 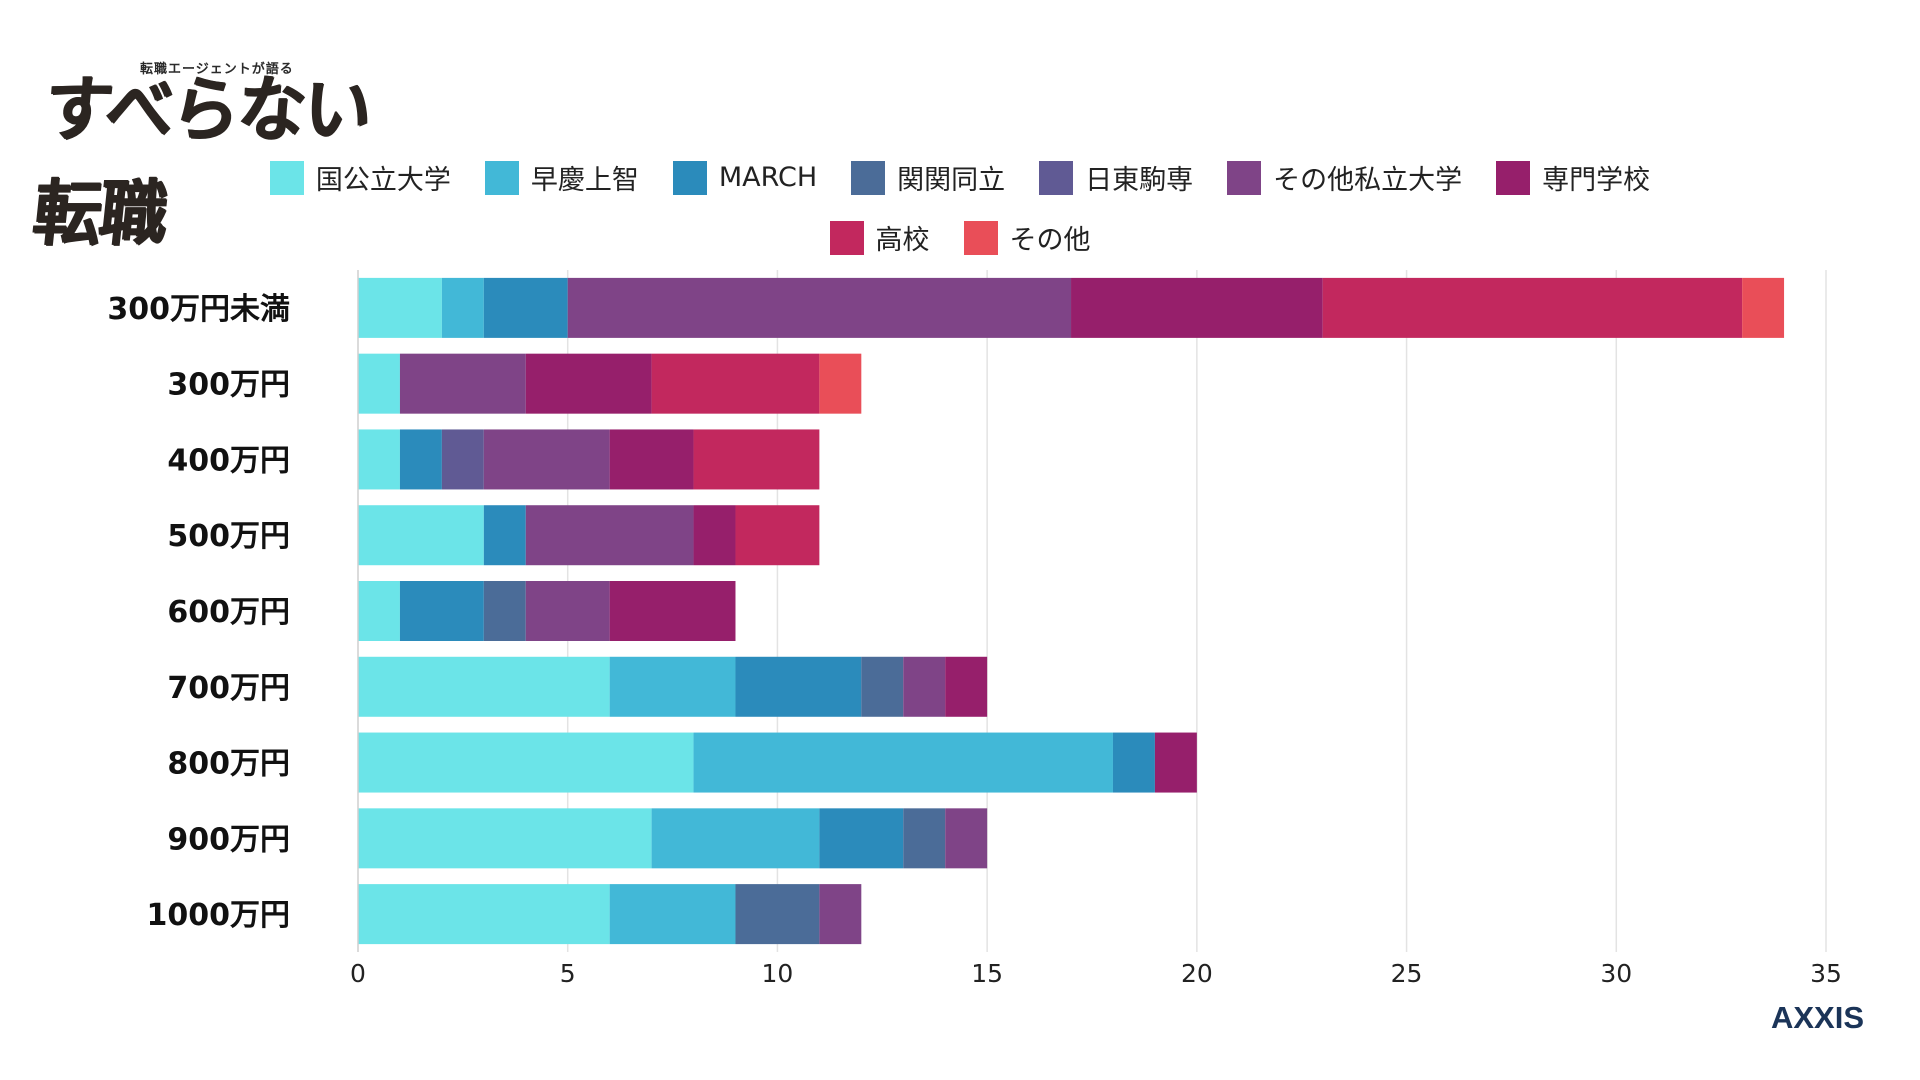 I want to click on legend-label: 日東駒専, so click(x=1139, y=180).